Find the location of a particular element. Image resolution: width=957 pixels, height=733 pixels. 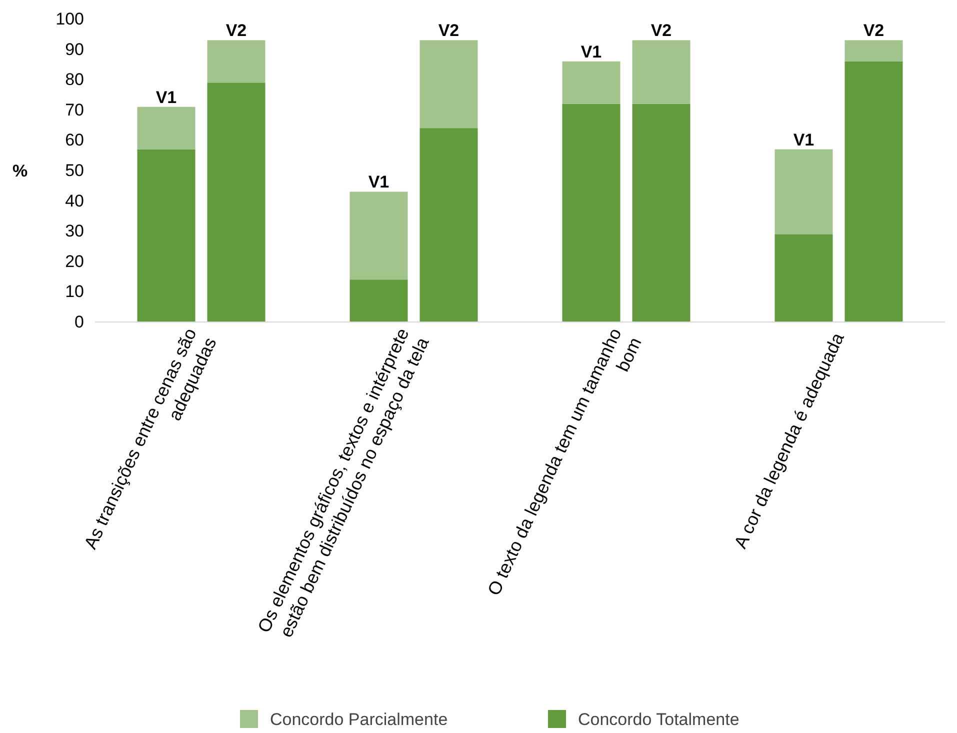

y-tick-label: 90 is located at coordinates (74, 49).